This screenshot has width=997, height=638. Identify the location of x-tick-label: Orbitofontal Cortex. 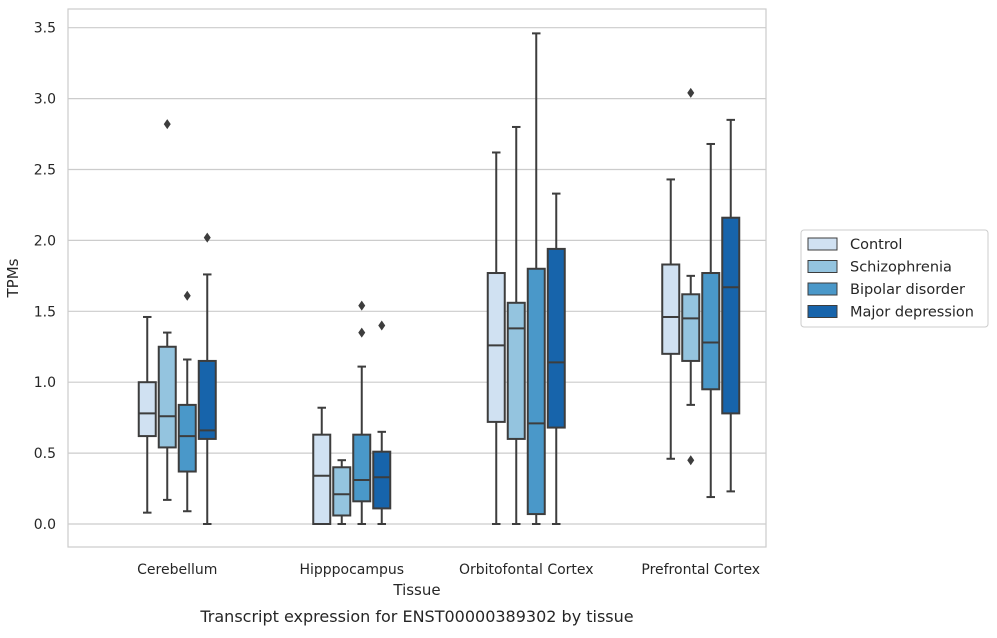
(526, 570).